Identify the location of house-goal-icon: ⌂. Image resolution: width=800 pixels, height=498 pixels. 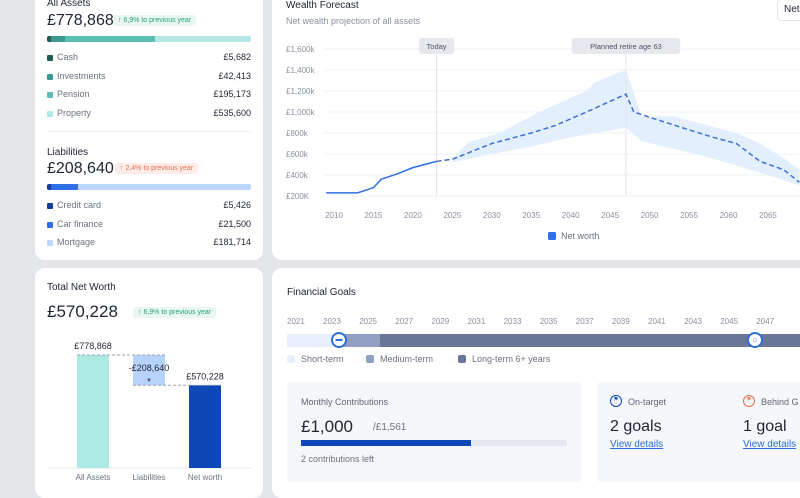
(755, 340).